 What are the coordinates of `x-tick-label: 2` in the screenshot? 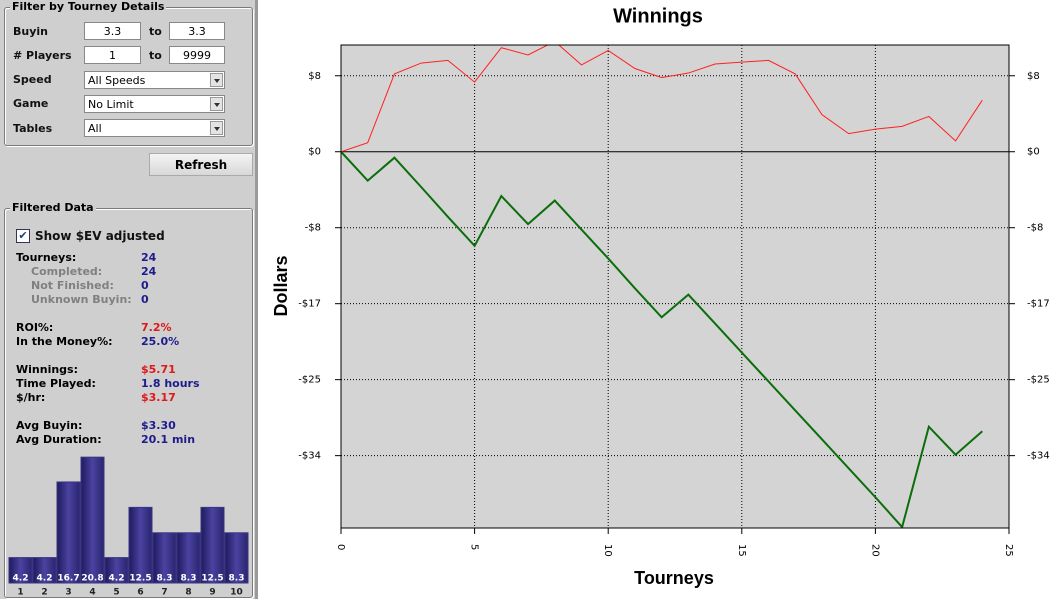 It's located at (44, 593).